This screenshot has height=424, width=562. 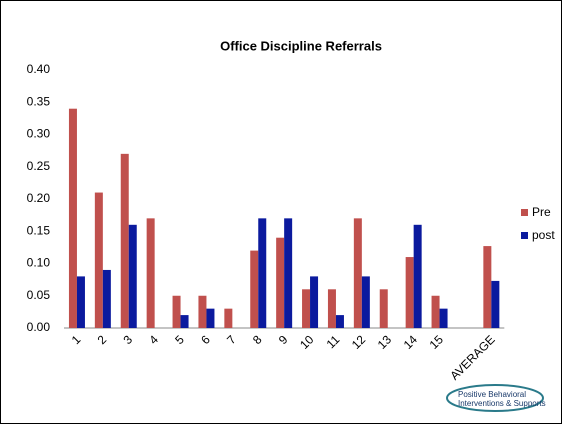 I want to click on chart-title: Office Discipline Referrals, so click(x=301, y=45).